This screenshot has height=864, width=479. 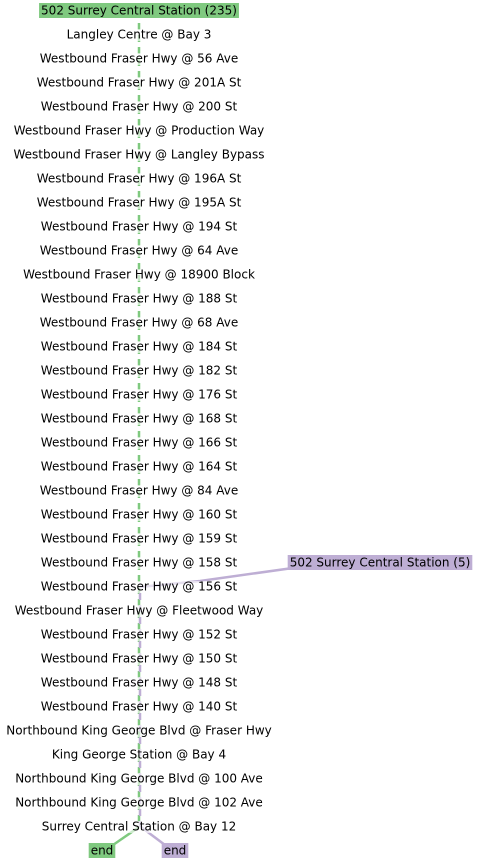 I want to click on stop-label: Westbound Fraser Hwy @ 164 St, so click(x=139, y=467).